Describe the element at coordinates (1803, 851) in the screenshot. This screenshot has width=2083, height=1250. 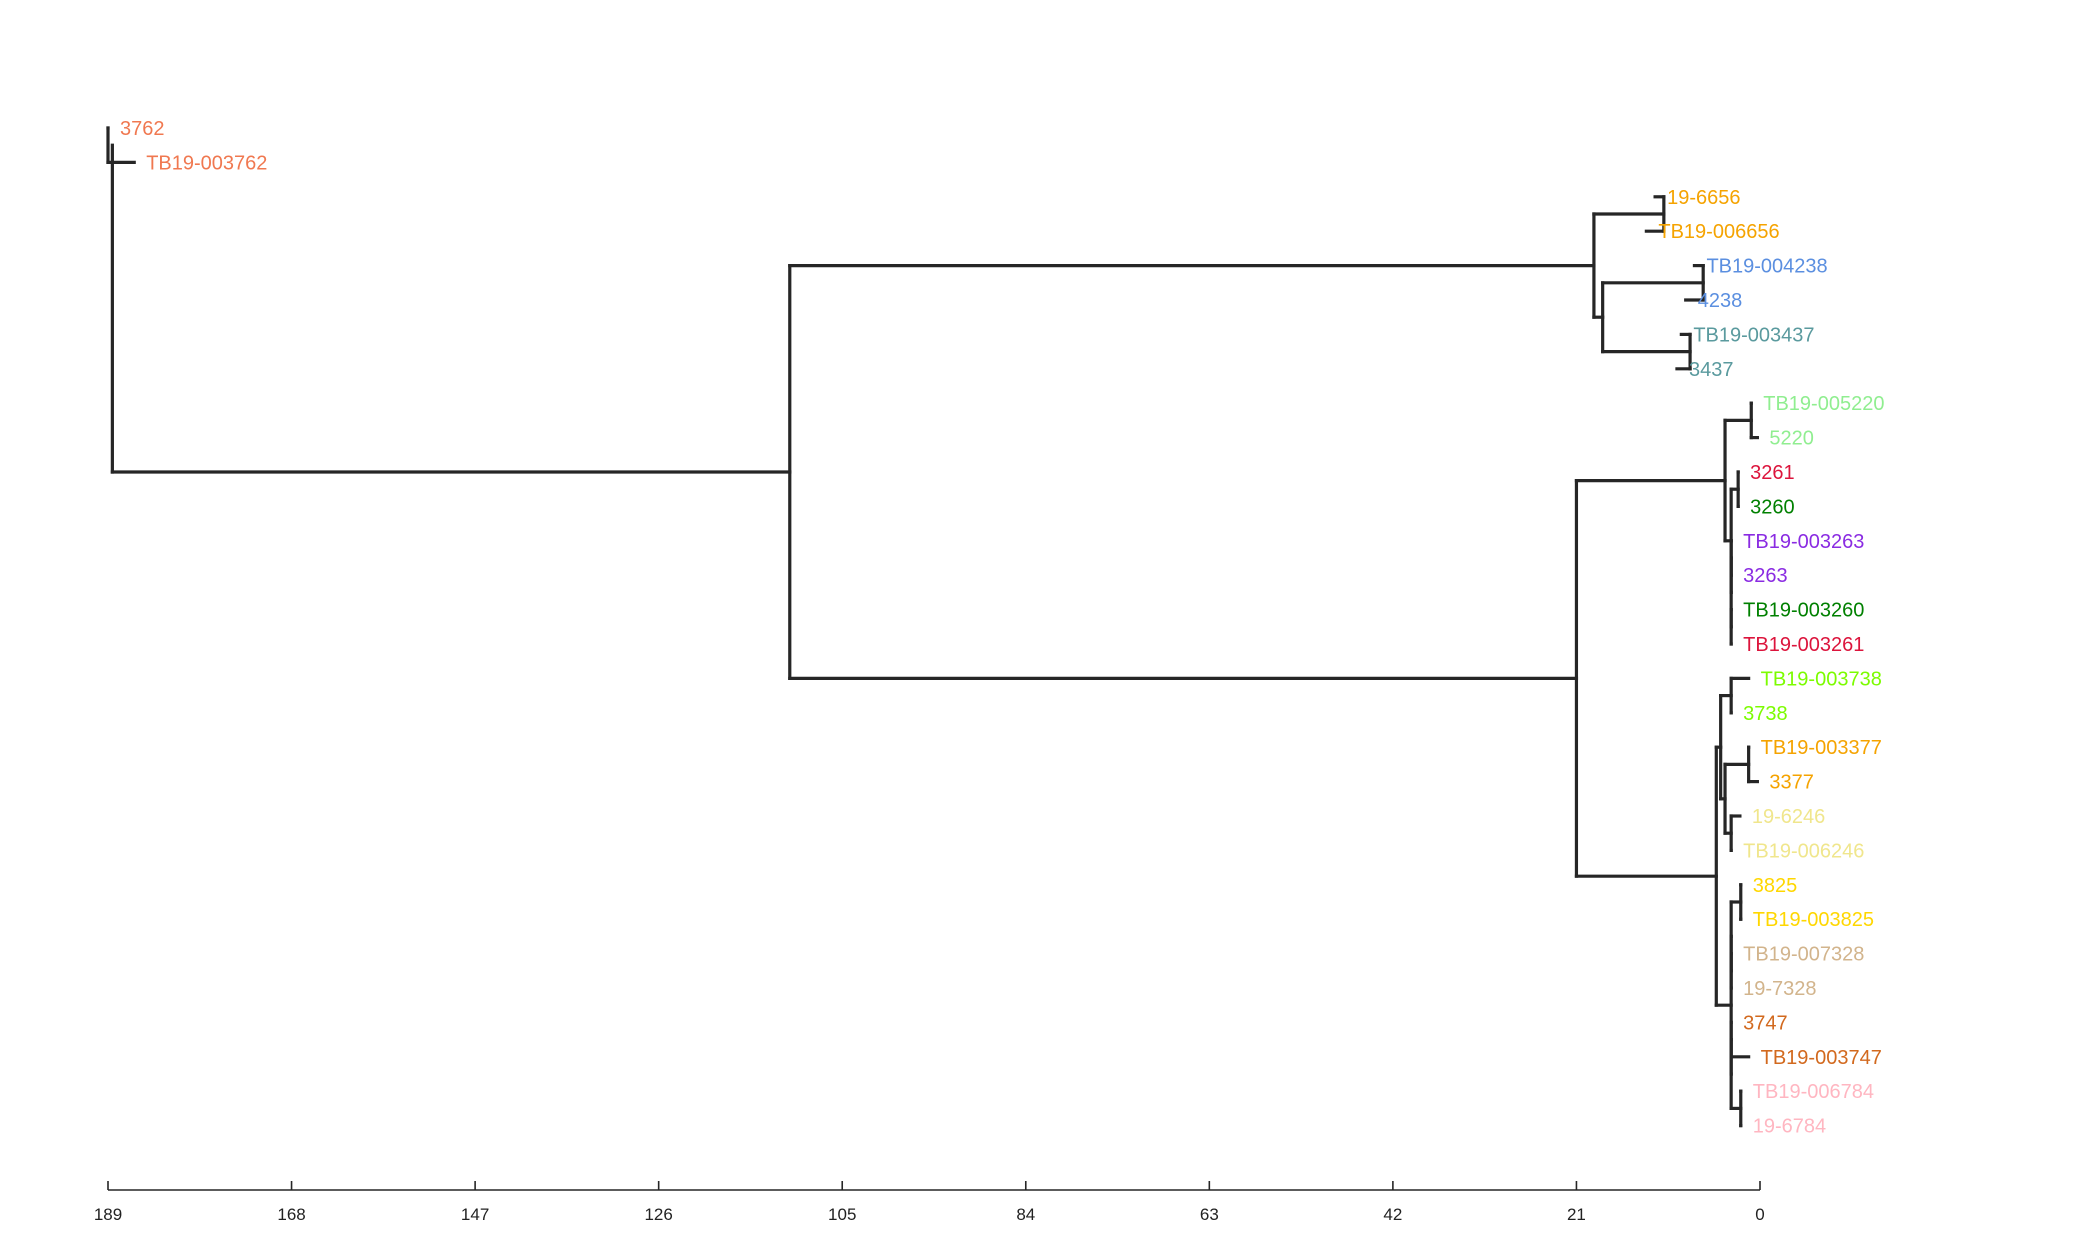
I see `leaf-label: TB19-006246` at that location.